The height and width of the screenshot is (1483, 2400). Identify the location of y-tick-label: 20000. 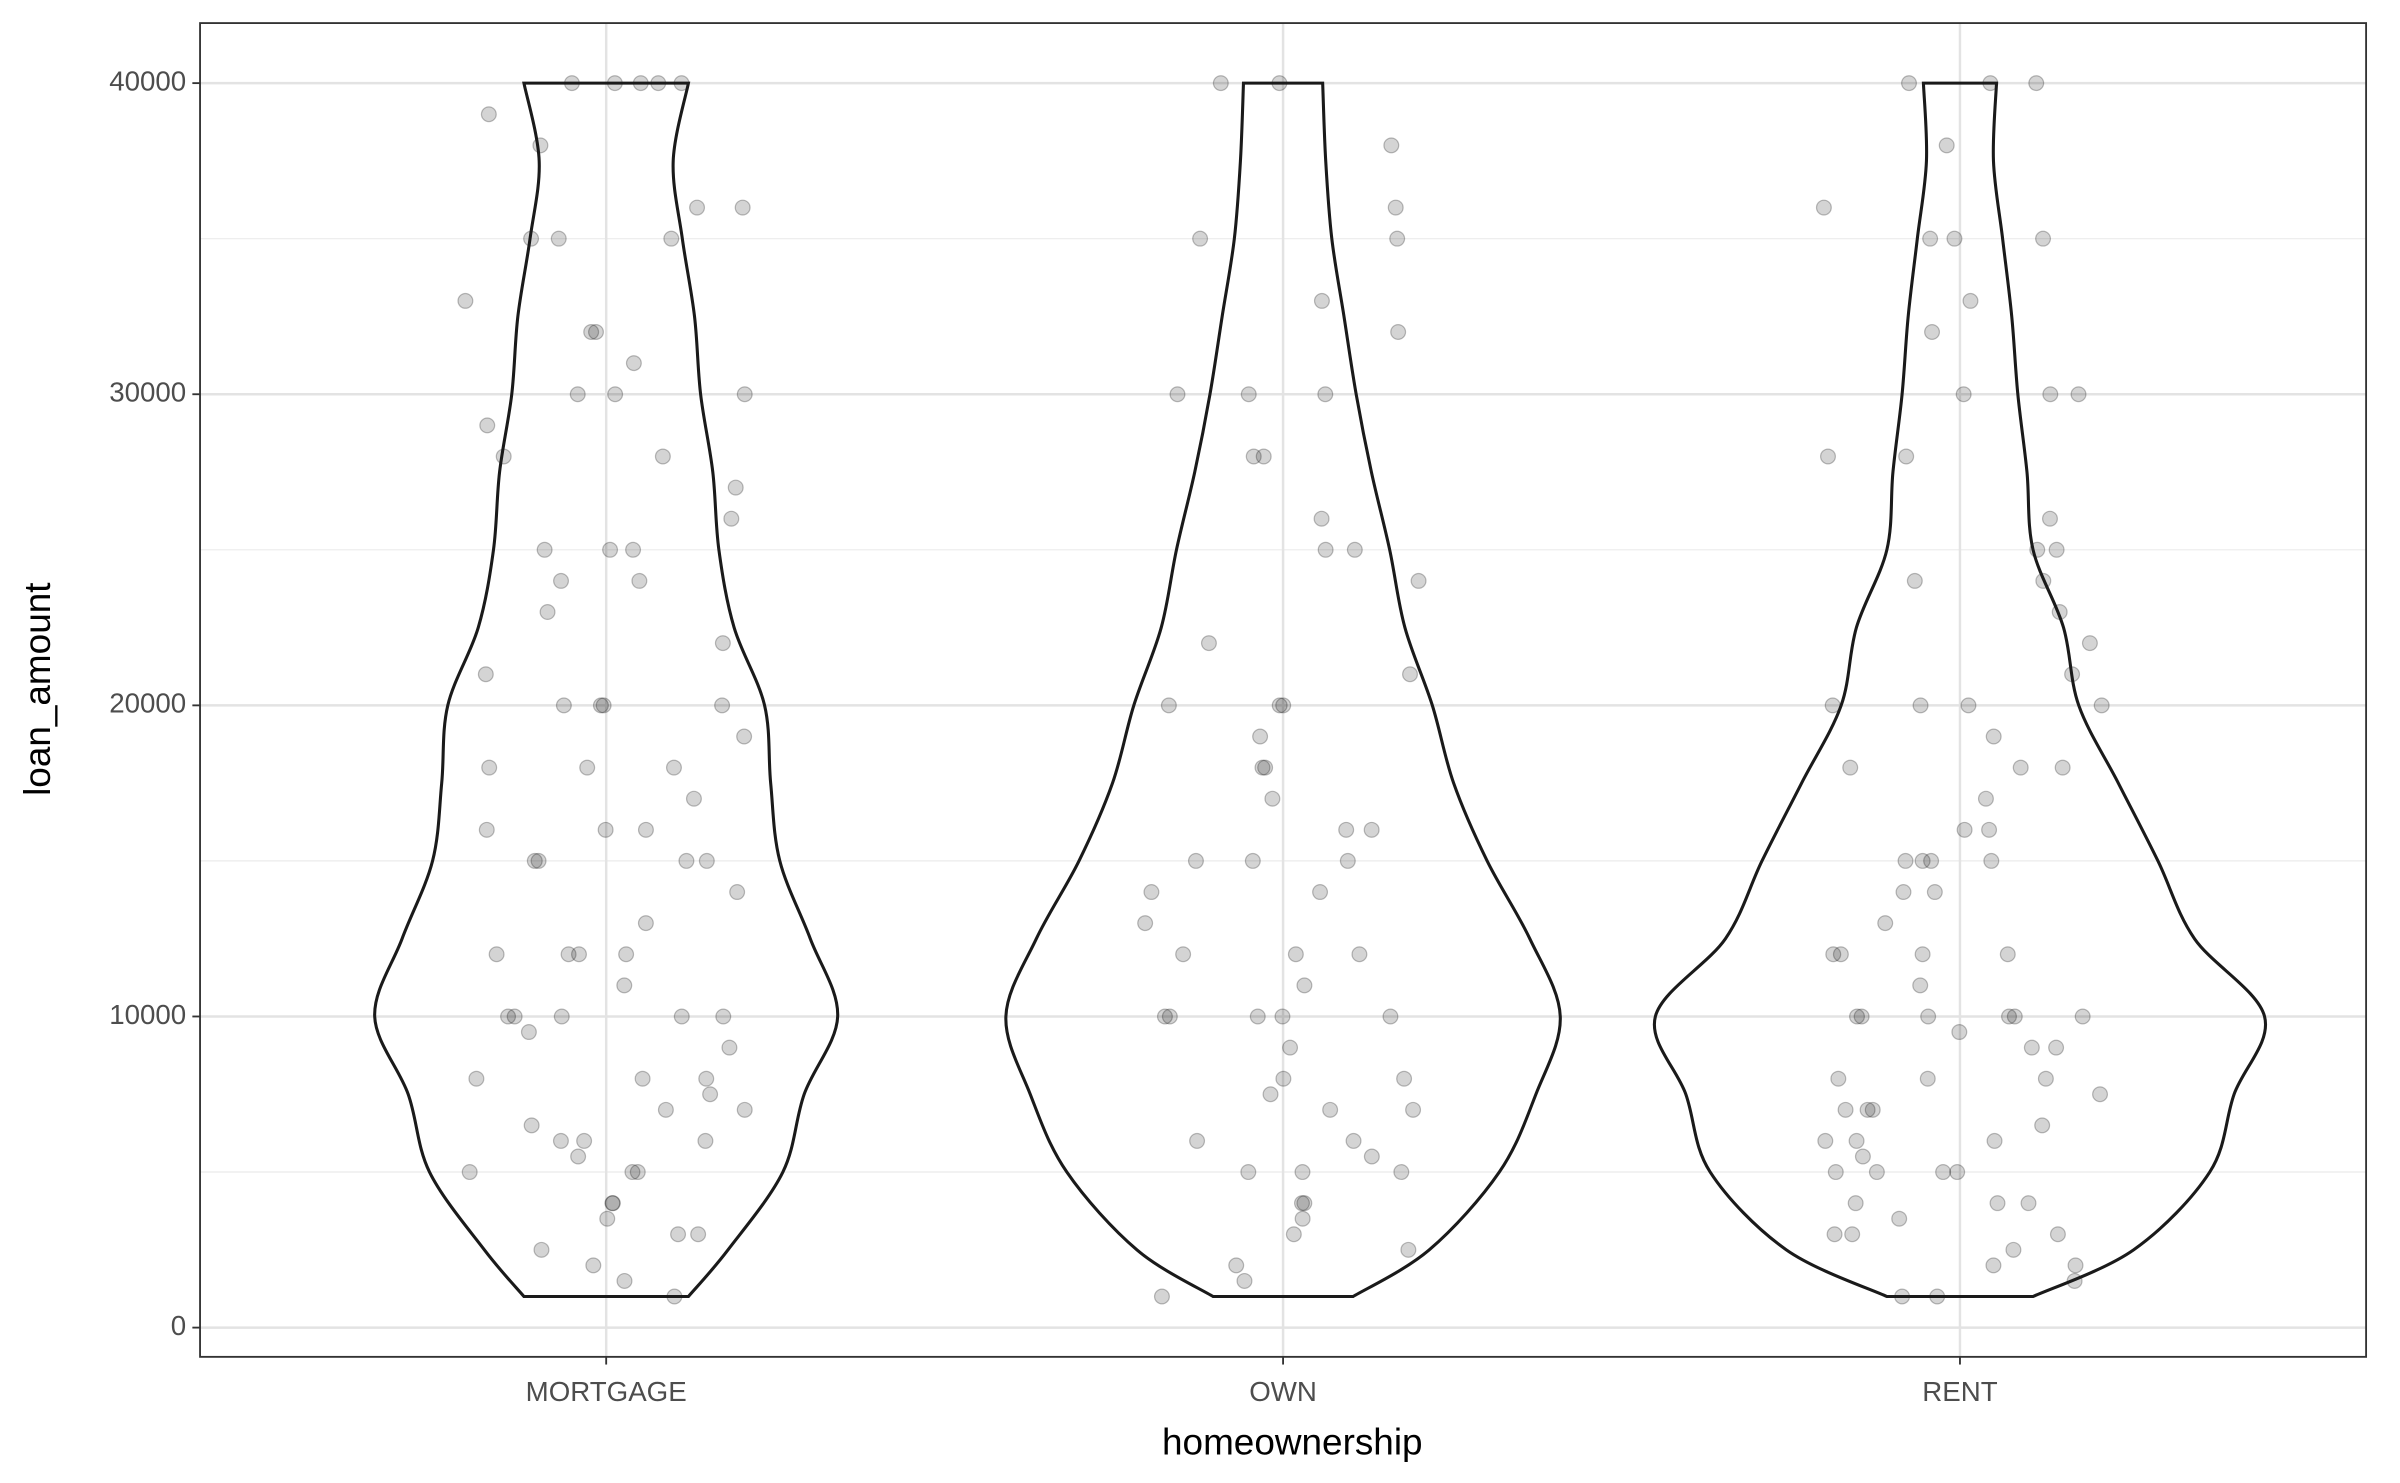
(147, 703).